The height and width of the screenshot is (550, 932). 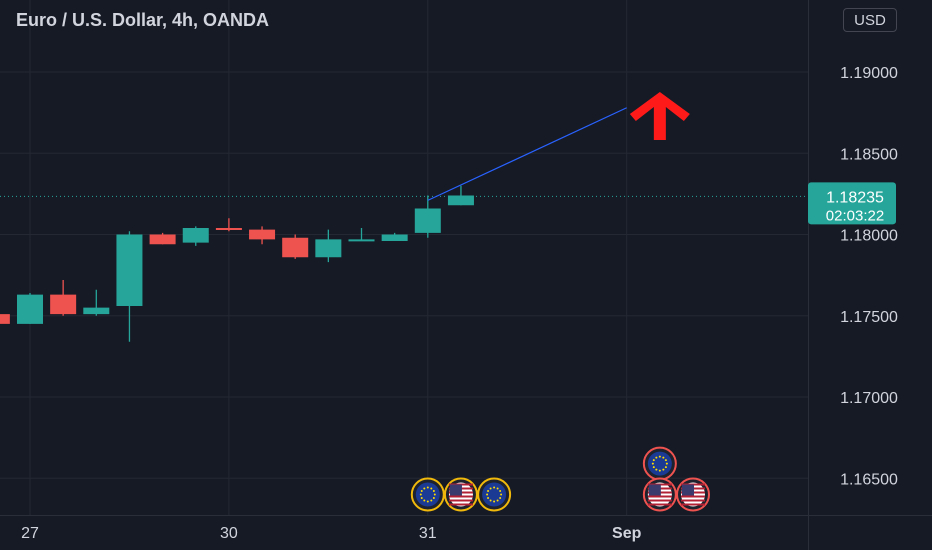 What do you see at coordinates (869, 154) in the screenshot?
I see `y-tick-label: 1.18500` at bounding box center [869, 154].